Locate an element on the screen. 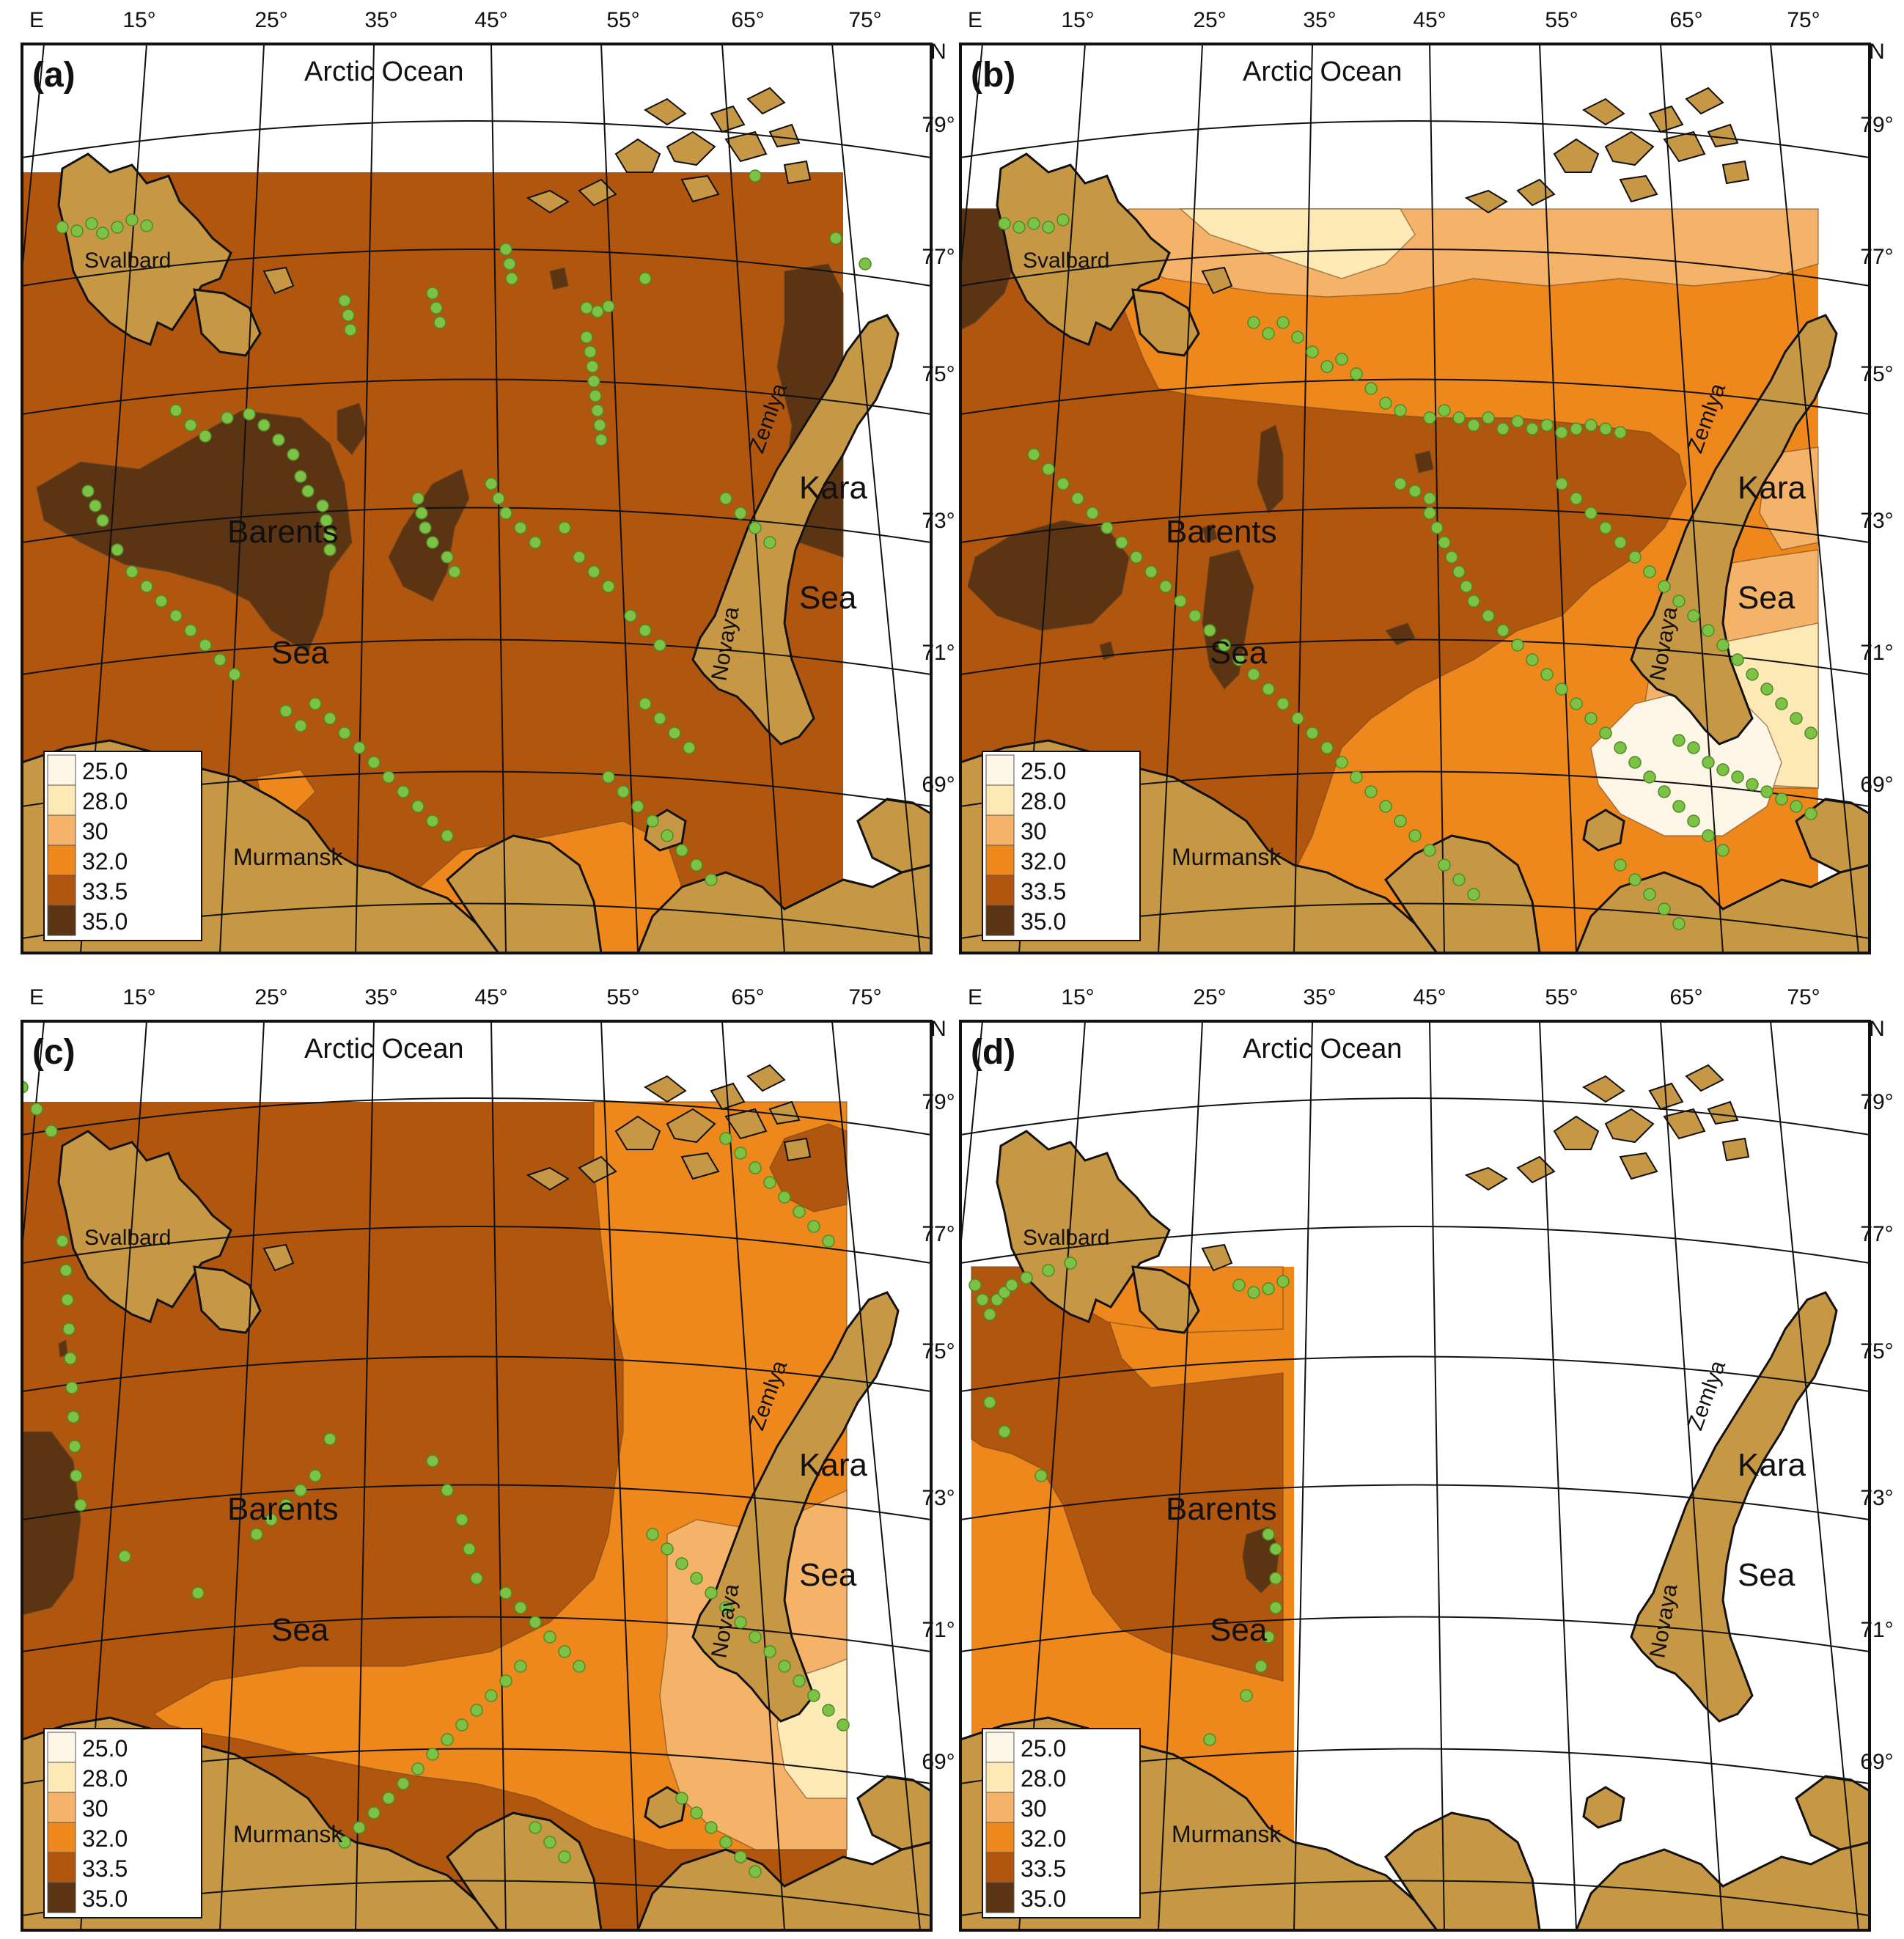 The image size is (1904, 1939). panel-label: (d) is located at coordinates (993, 1053).